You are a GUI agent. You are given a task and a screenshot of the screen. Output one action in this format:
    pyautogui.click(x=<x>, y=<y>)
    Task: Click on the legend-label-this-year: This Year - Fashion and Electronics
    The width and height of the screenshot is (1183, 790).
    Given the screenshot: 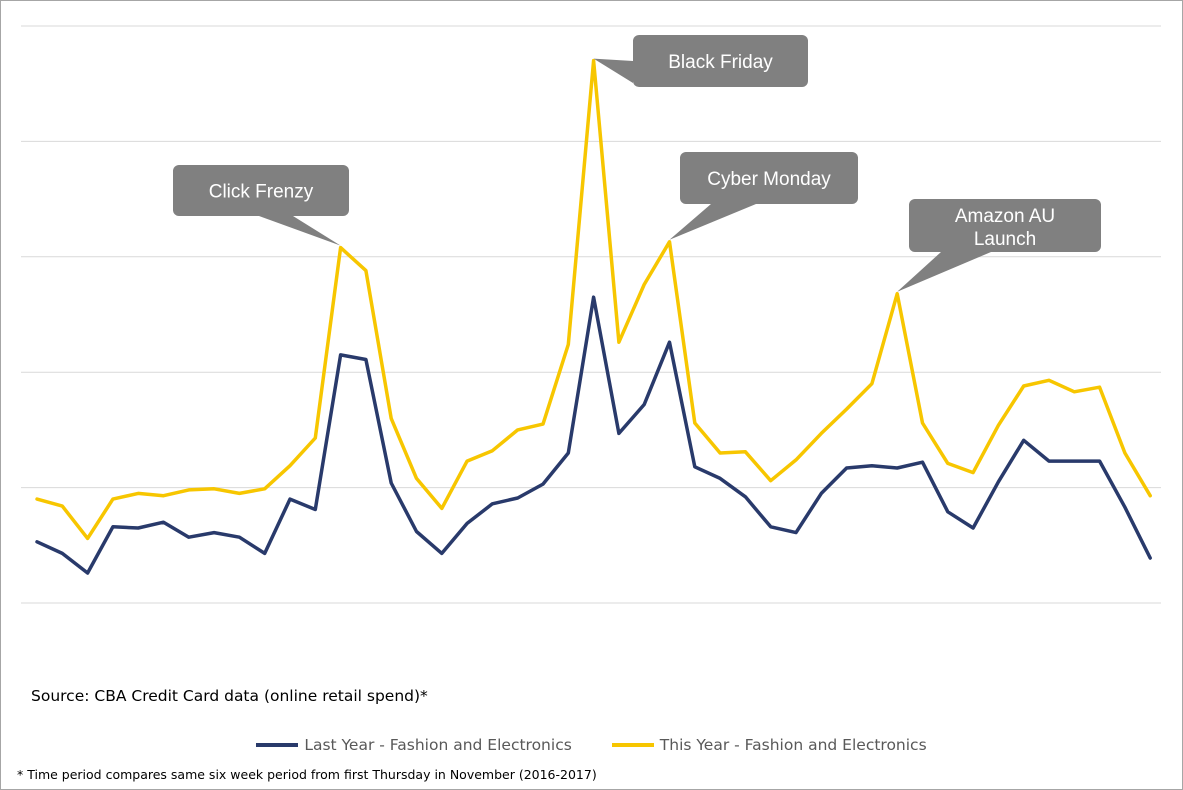 What is the action you would take?
    pyautogui.click(x=793, y=745)
    